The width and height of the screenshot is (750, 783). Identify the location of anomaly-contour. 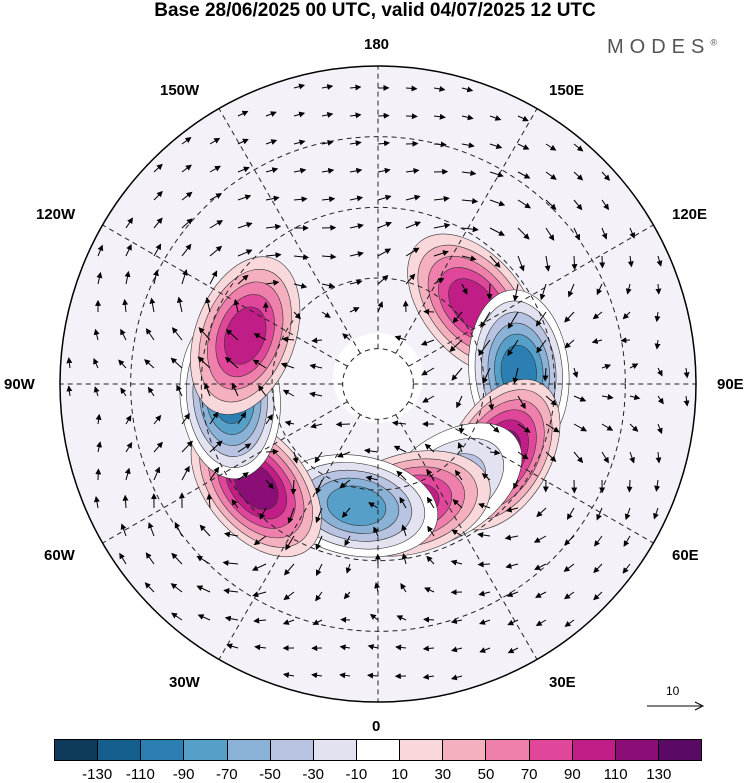
(245, 335).